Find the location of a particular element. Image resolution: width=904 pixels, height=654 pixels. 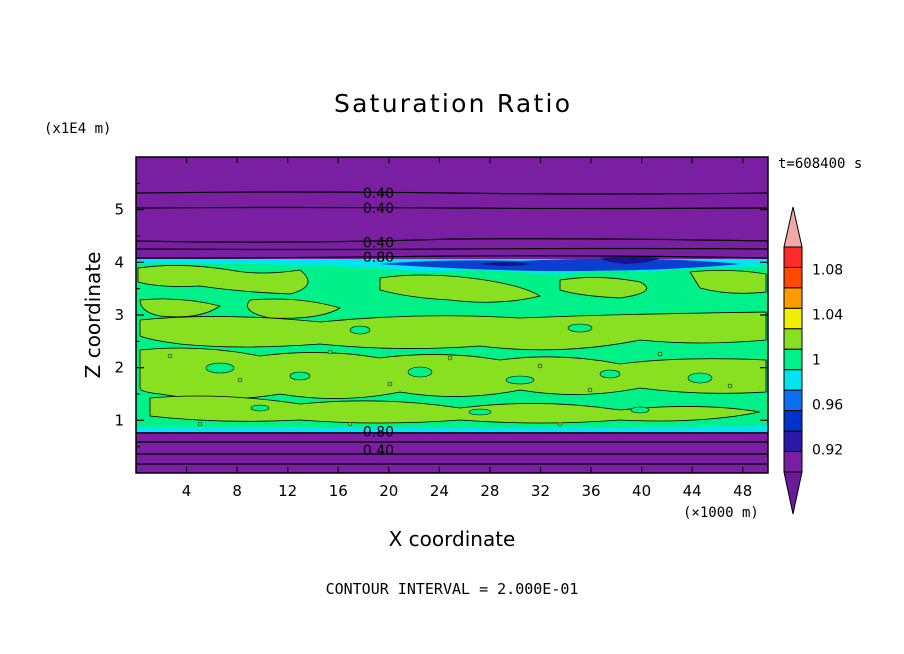

x-tick-label: 32 is located at coordinates (540, 491).